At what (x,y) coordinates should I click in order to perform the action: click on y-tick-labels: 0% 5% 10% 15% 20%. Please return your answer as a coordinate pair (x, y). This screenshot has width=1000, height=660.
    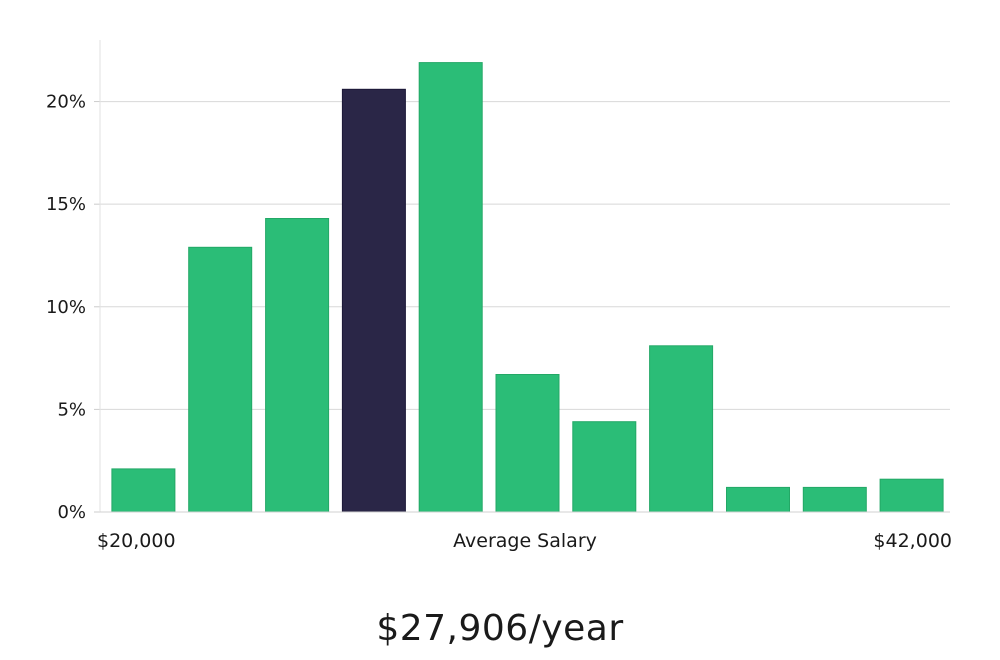
    Looking at the image, I should click on (66, 307).